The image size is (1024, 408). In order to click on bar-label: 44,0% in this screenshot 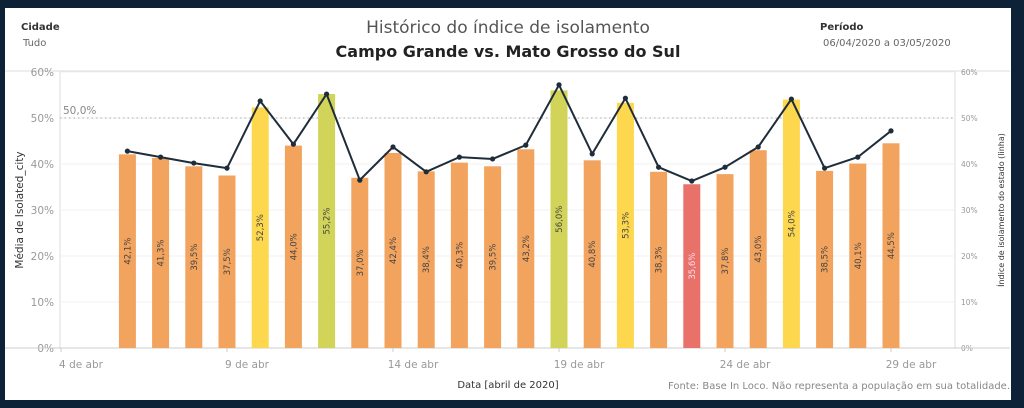, I will do `click(294, 246)`.